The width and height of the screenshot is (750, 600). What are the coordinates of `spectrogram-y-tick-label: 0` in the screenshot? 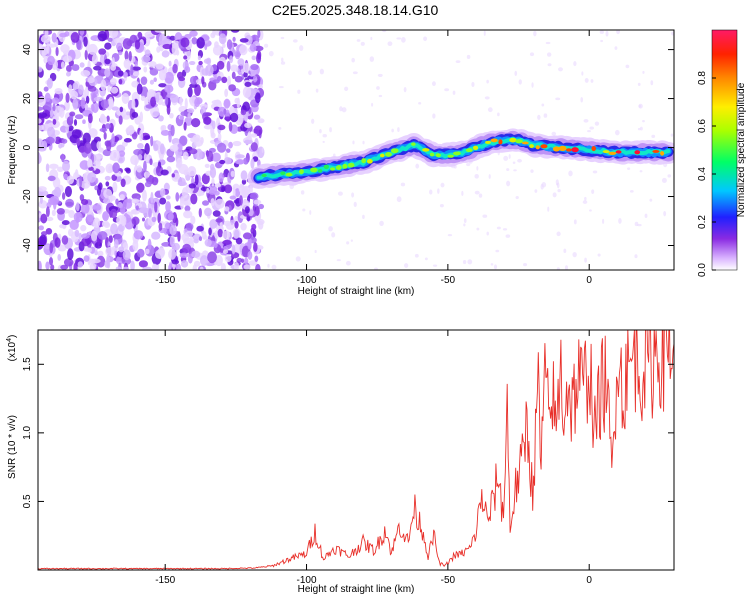 It's located at (27, 147).